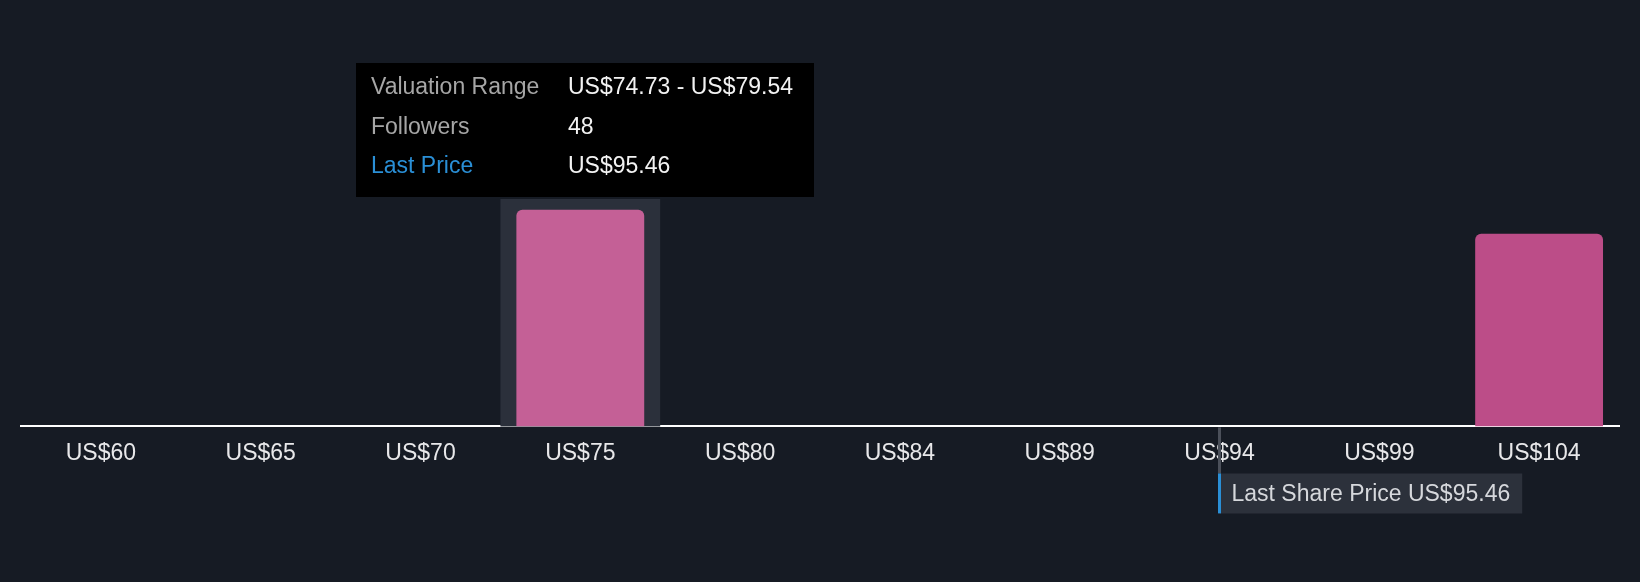 The image size is (1640, 582). I want to click on x-tick-label: US$80, so click(740, 451).